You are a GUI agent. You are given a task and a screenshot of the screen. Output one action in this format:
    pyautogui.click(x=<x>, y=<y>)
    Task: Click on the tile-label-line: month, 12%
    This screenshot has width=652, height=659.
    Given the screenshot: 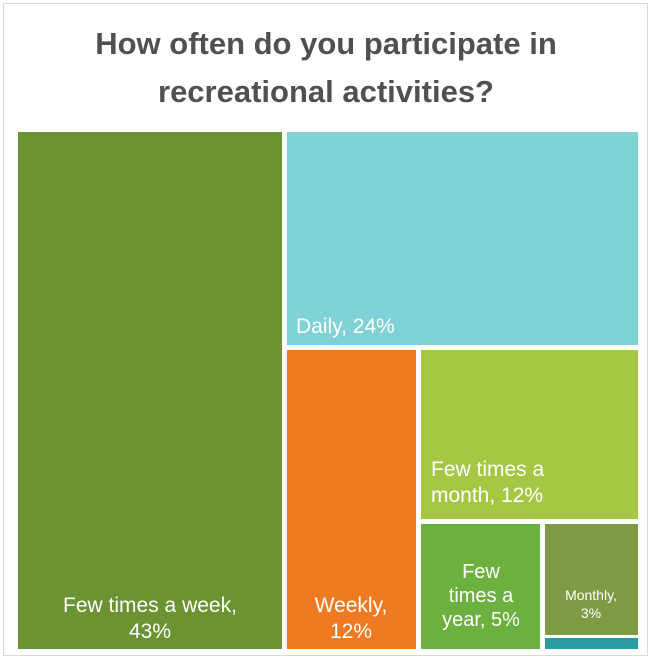 What is the action you would take?
    pyautogui.click(x=487, y=495)
    